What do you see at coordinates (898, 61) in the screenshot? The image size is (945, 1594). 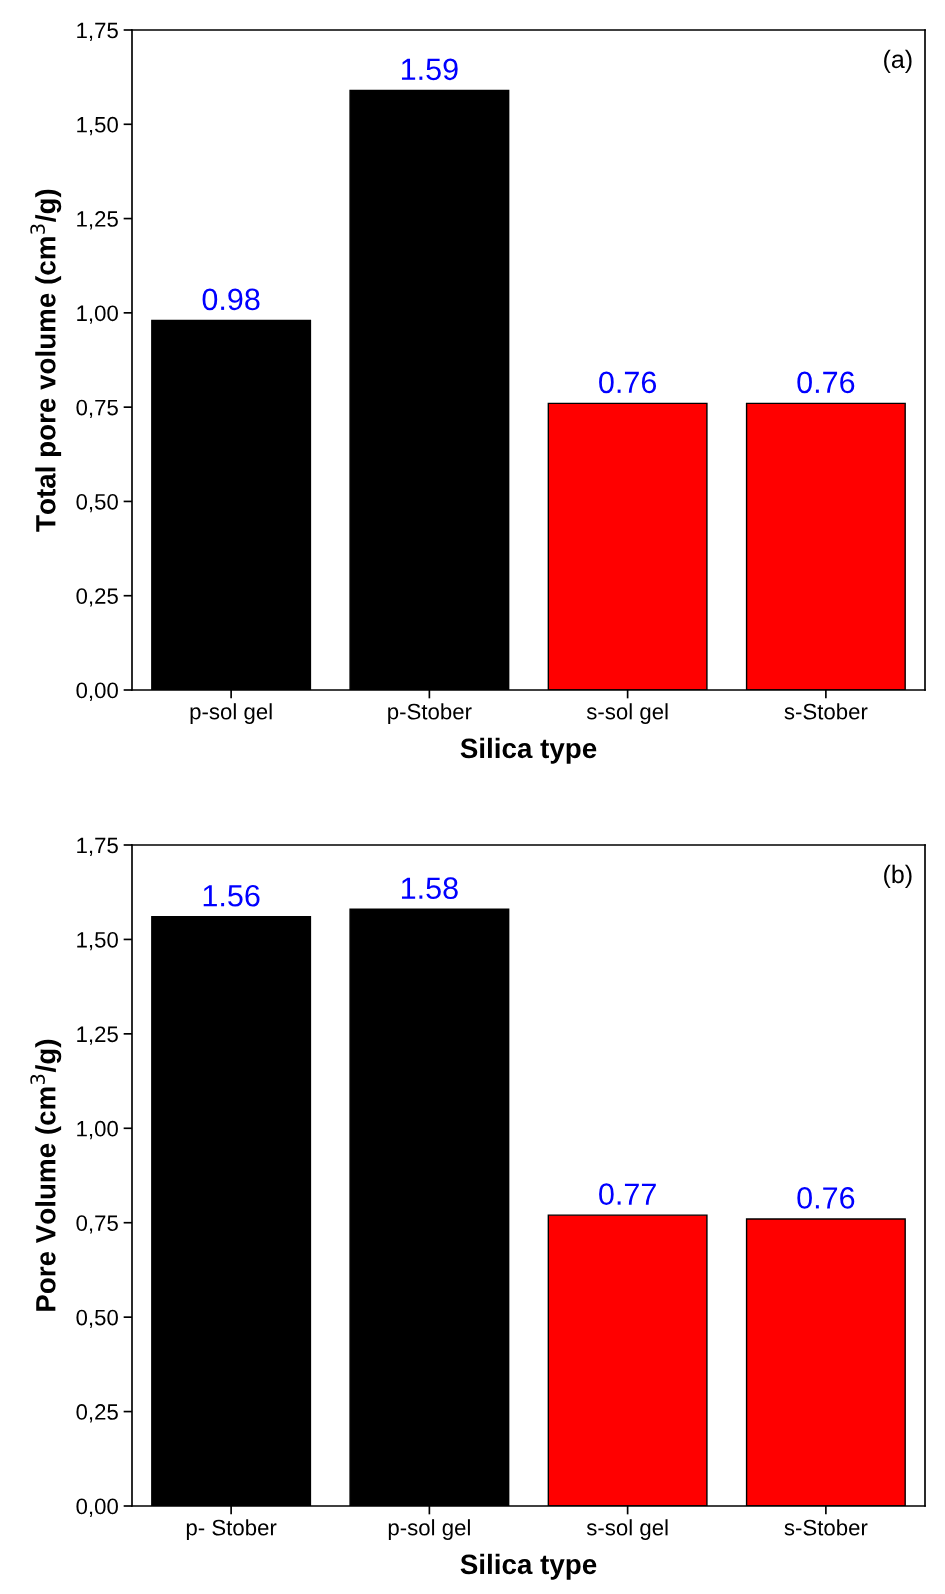 I see `annotation: (a)` at bounding box center [898, 61].